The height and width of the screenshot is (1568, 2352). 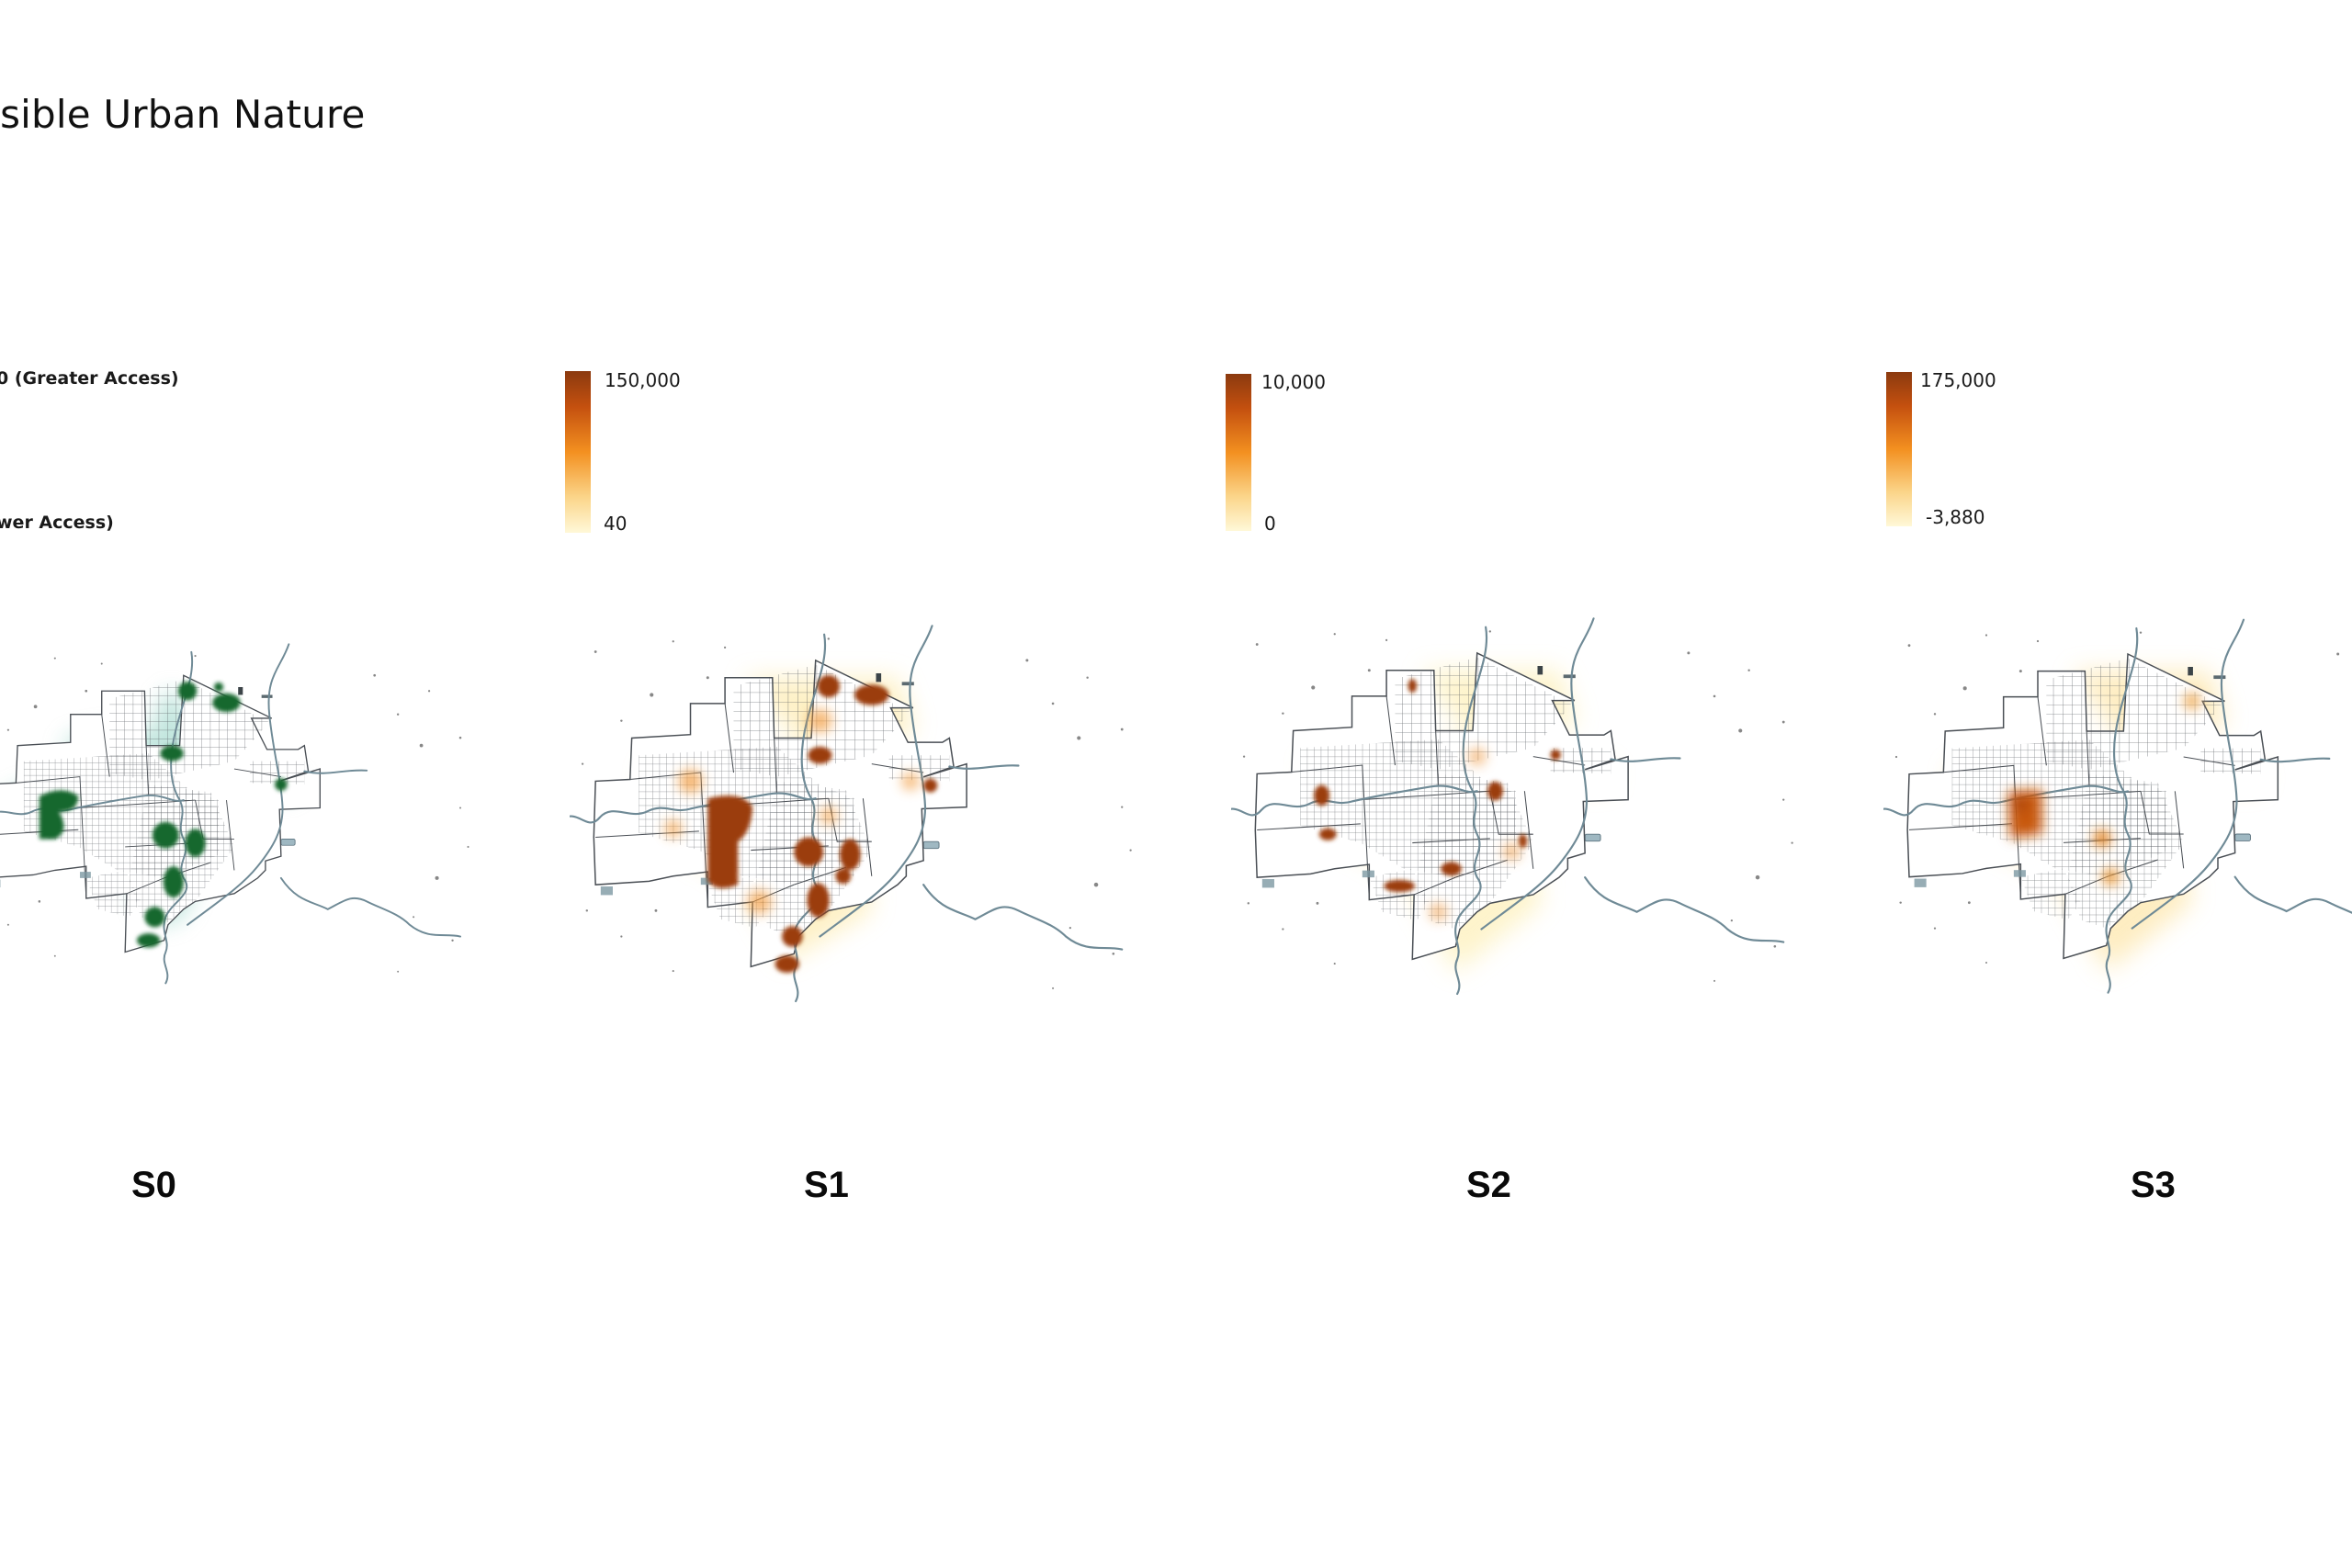 I want to click on s3-heat-hotspots, so click(x=2104, y=790).